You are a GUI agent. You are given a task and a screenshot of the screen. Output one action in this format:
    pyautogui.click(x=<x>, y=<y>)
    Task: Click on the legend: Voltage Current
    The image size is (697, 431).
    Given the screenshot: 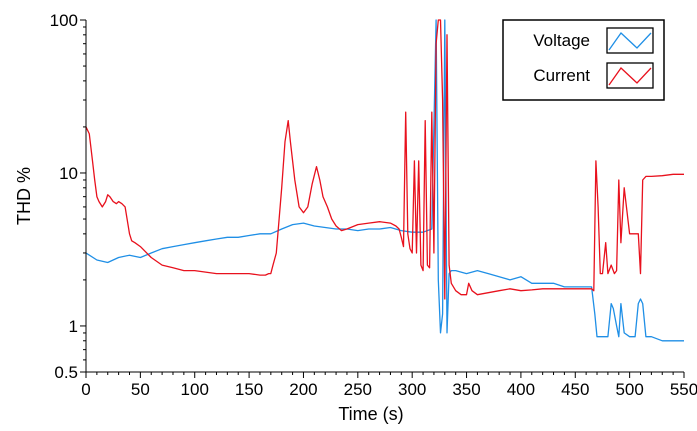 What is the action you would take?
    pyautogui.click(x=583, y=60)
    